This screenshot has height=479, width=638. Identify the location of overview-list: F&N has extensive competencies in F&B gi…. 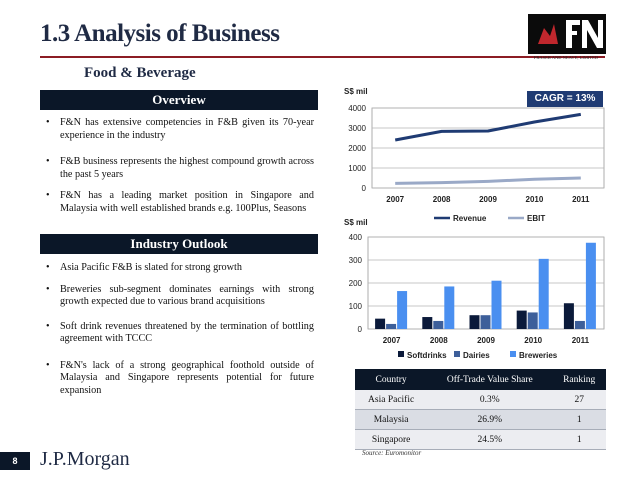
(179, 166).